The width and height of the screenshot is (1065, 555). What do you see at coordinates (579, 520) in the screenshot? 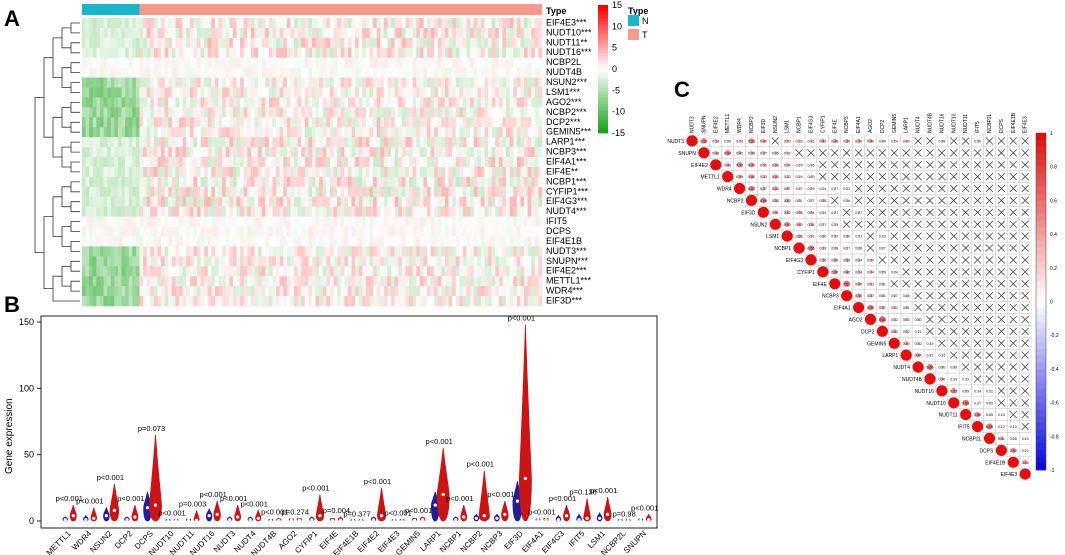
I see `normal-violin-median` at bounding box center [579, 520].